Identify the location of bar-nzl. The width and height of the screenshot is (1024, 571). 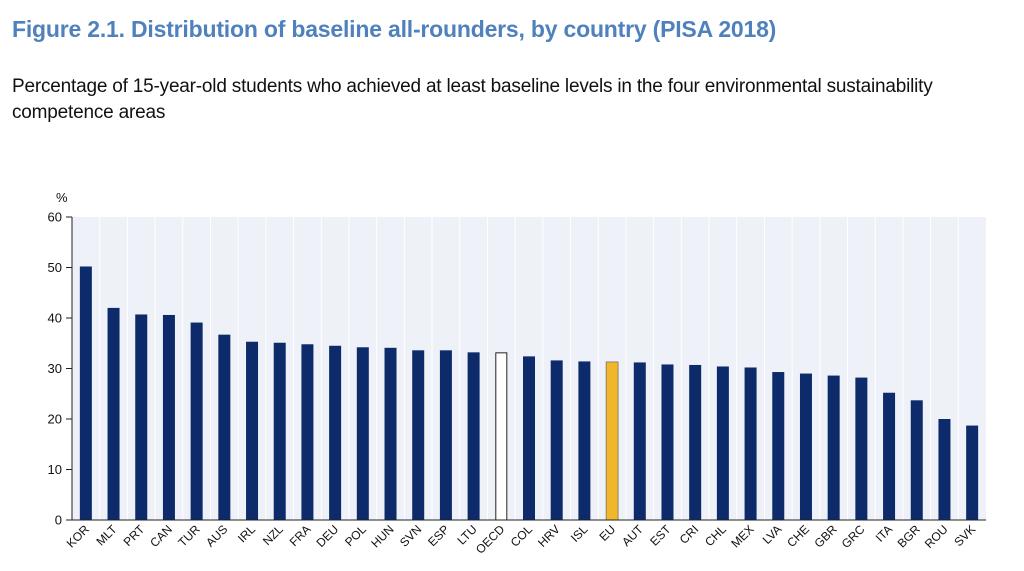
(279, 431).